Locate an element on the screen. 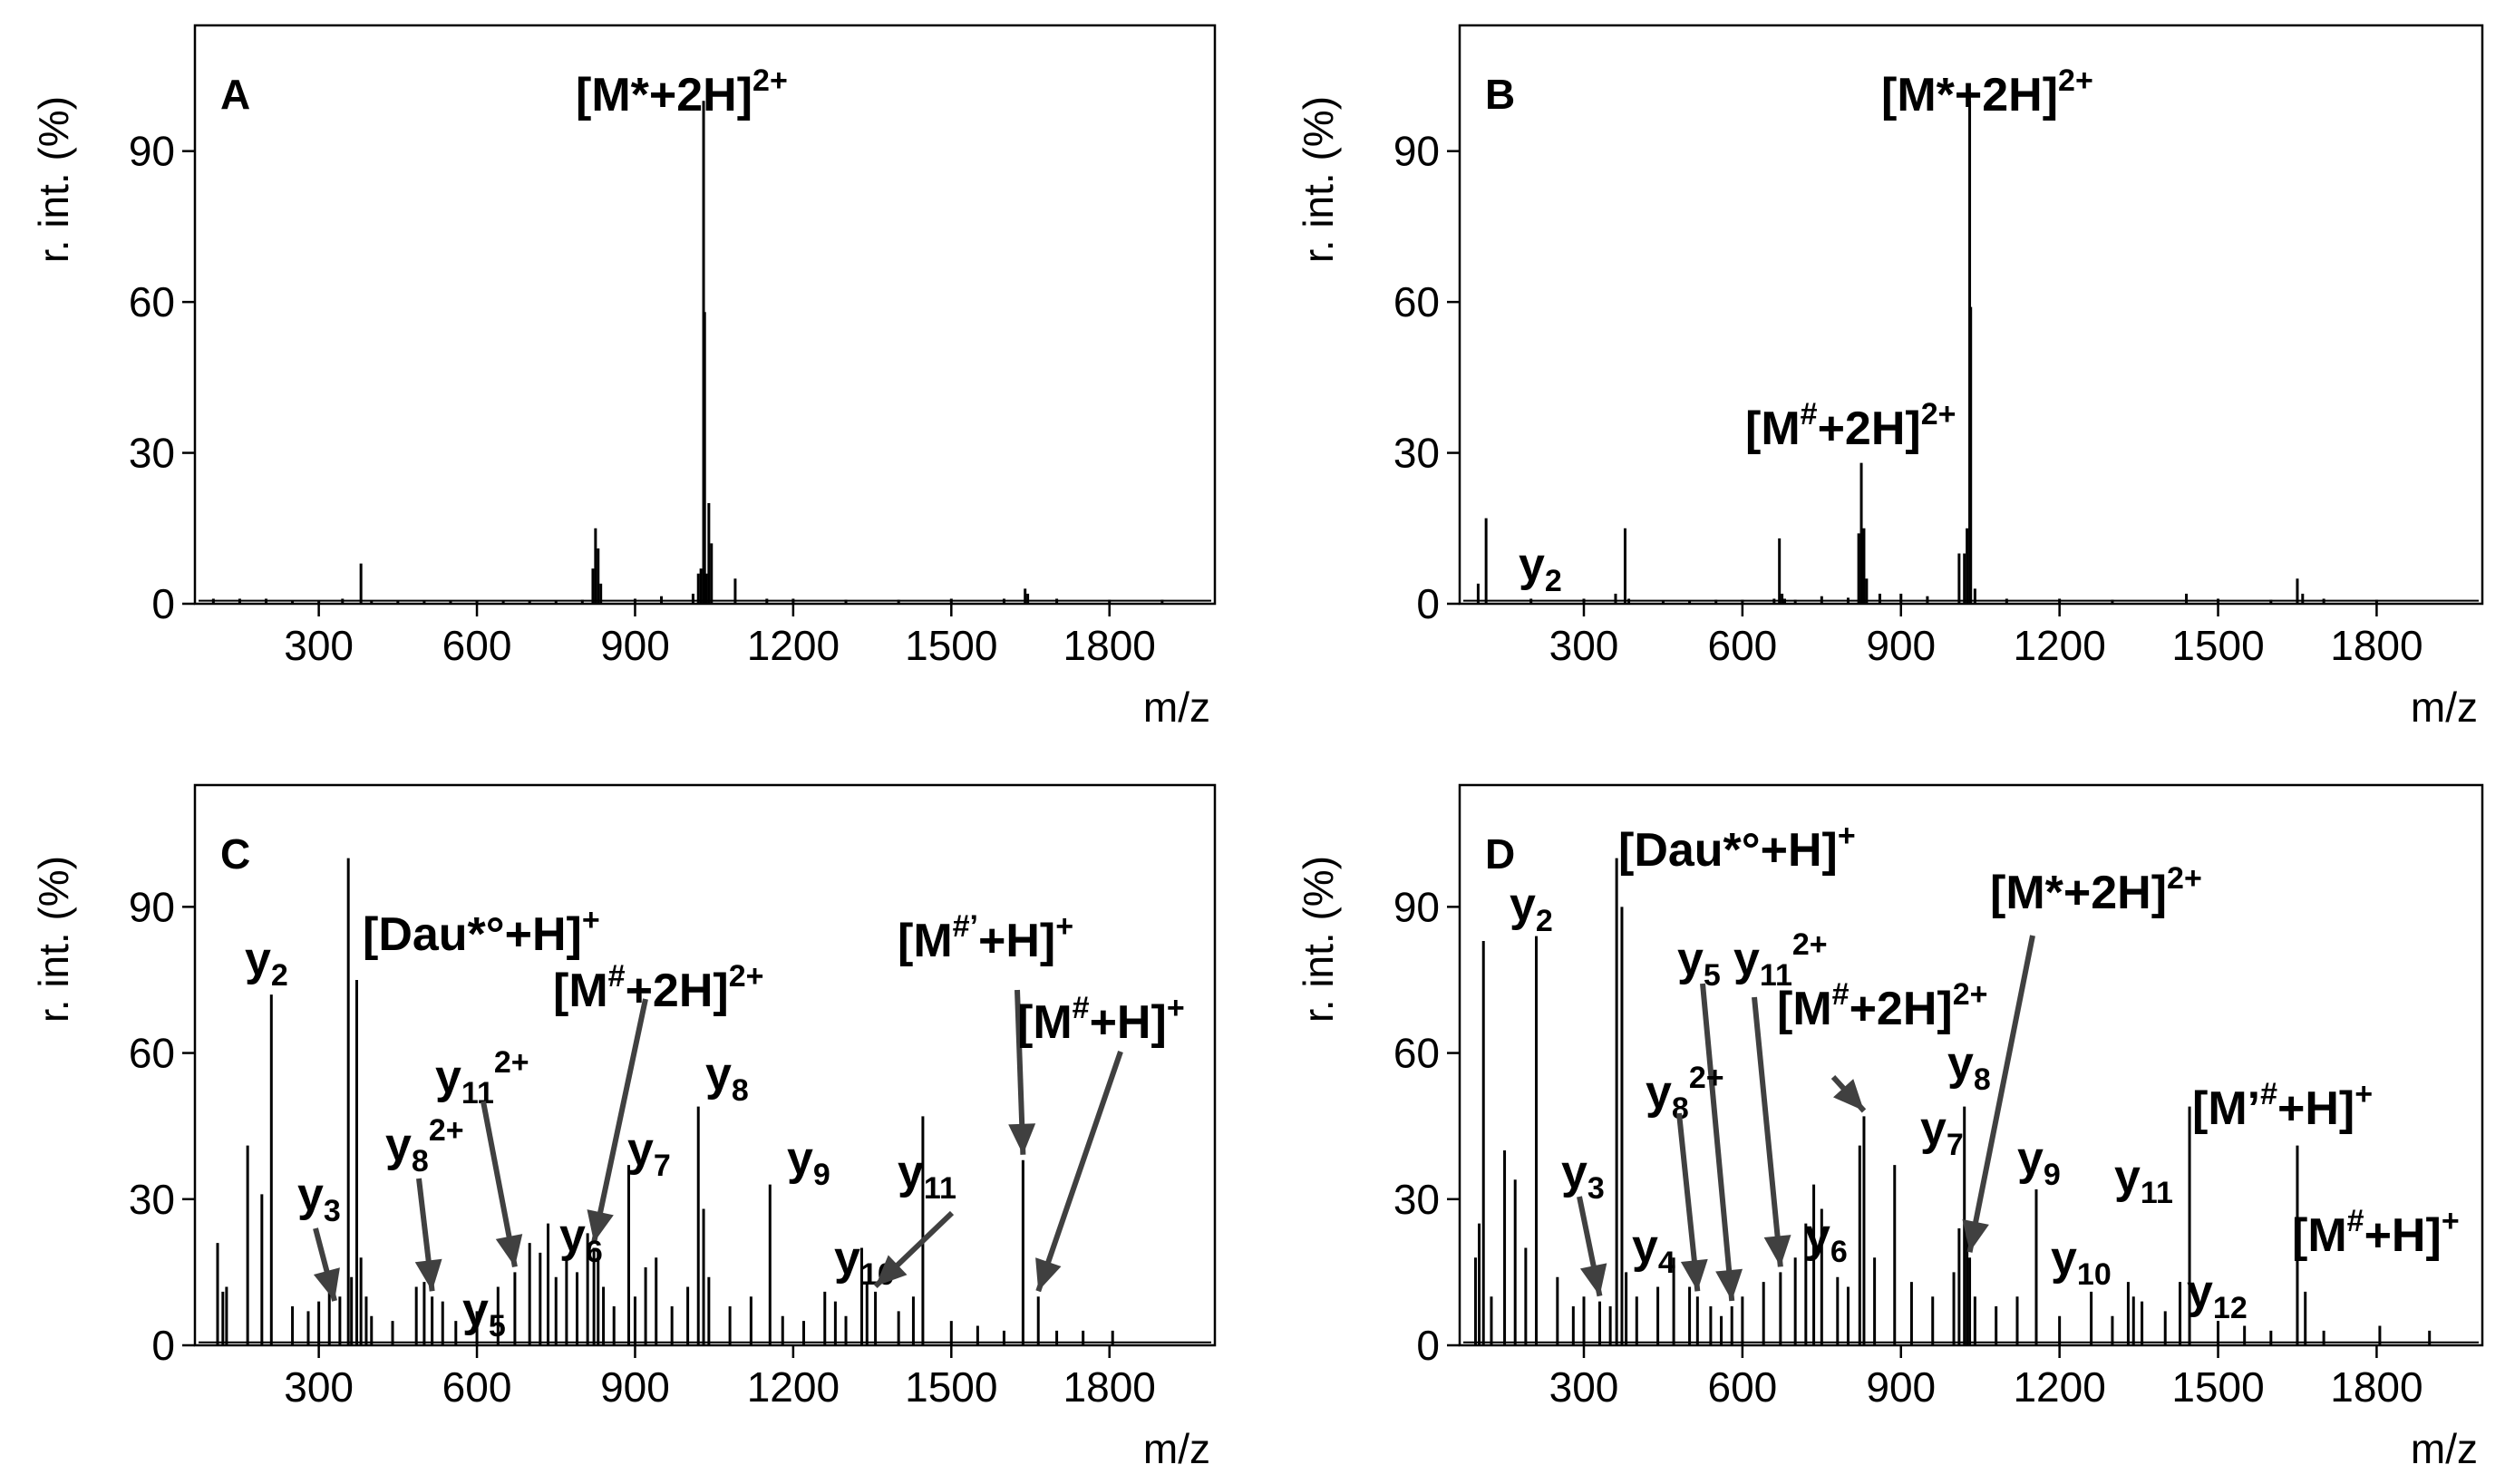 The width and height of the screenshot is (2505, 1484). panel-letter: A is located at coordinates (235, 94).